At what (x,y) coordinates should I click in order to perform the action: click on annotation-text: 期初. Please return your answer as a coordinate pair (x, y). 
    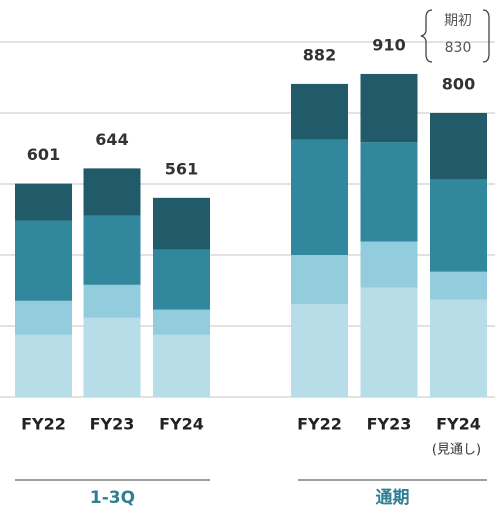
    Looking at the image, I should click on (458, 20).